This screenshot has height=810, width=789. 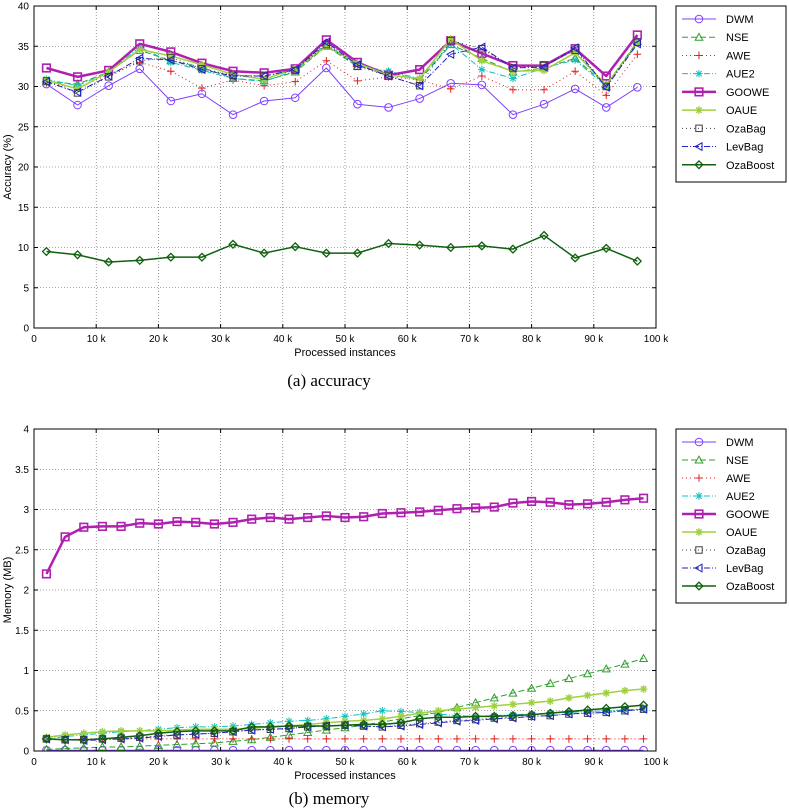 I want to click on memory-legend-label-goowe: GOOWE, so click(x=747, y=515).